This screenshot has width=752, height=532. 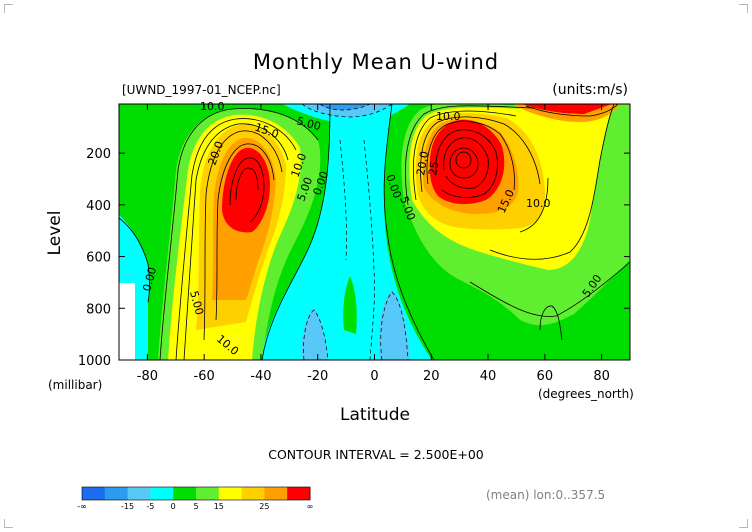 What do you see at coordinates (98, 309) in the screenshot?
I see `y-tick-label: 800` at bounding box center [98, 309].